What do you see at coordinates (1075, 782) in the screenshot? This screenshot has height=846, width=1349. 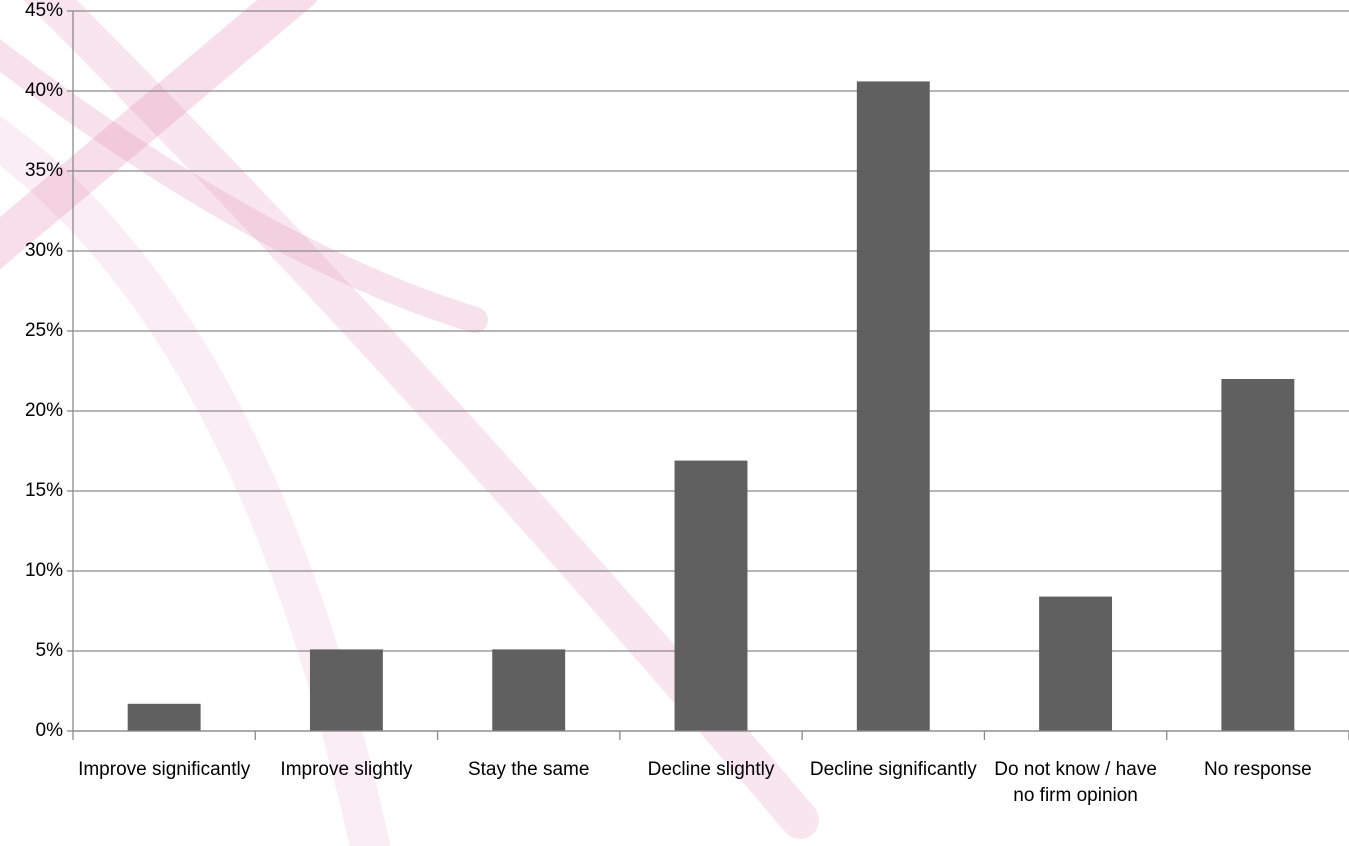 I see `x-tick-label: Do not know / have no firm opinion` at bounding box center [1075, 782].